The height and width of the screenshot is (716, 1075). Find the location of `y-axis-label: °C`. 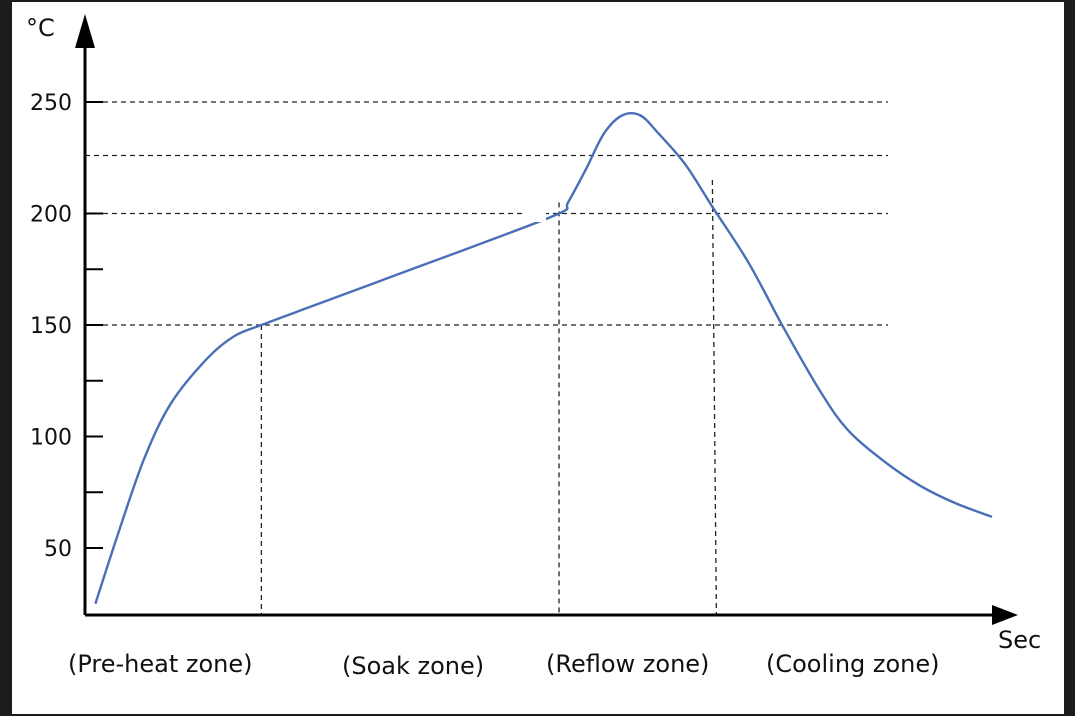

y-axis-label: °C is located at coordinates (40, 28).